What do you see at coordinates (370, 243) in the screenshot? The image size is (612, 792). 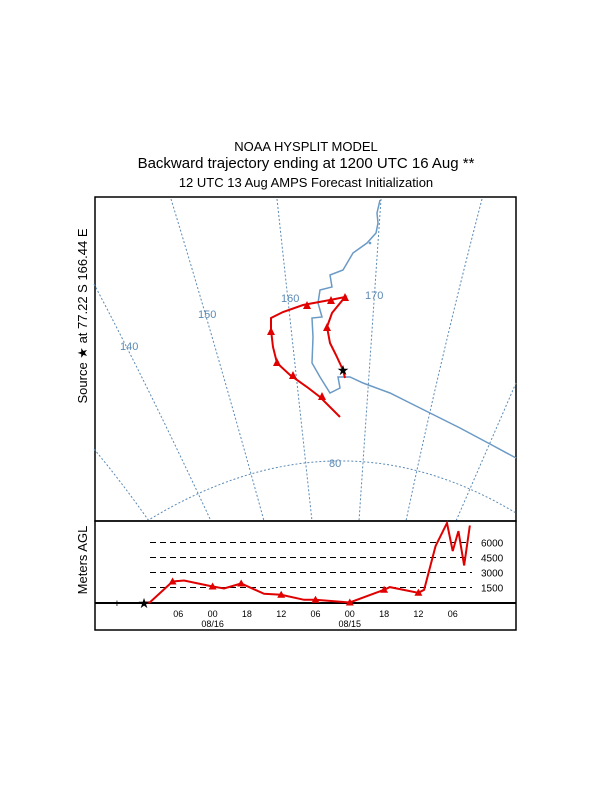 I see `island-dot` at bounding box center [370, 243].